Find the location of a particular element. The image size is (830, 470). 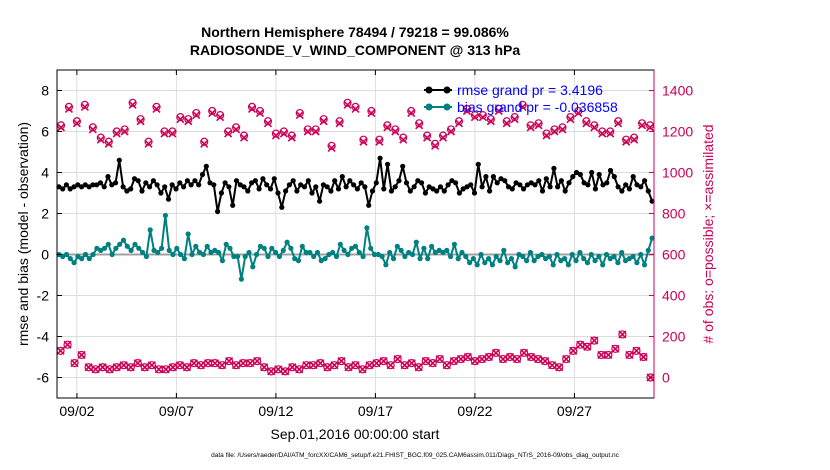

chart-title-line2: RADIOSONDE_V_WIND_COMPONENT @ 313 hPa is located at coordinates (355, 50).